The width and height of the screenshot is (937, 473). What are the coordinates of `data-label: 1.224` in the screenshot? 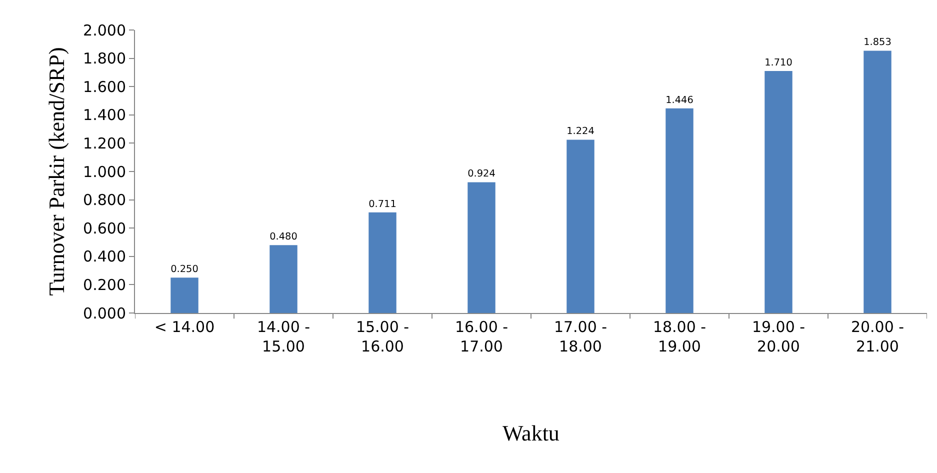 It's located at (580, 132).